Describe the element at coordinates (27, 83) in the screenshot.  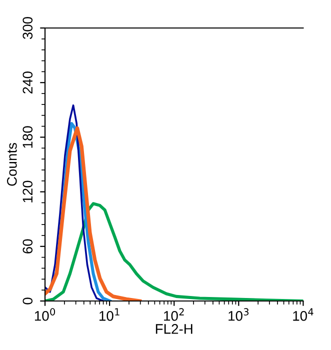
I see `y-tick-label: 240` at that location.